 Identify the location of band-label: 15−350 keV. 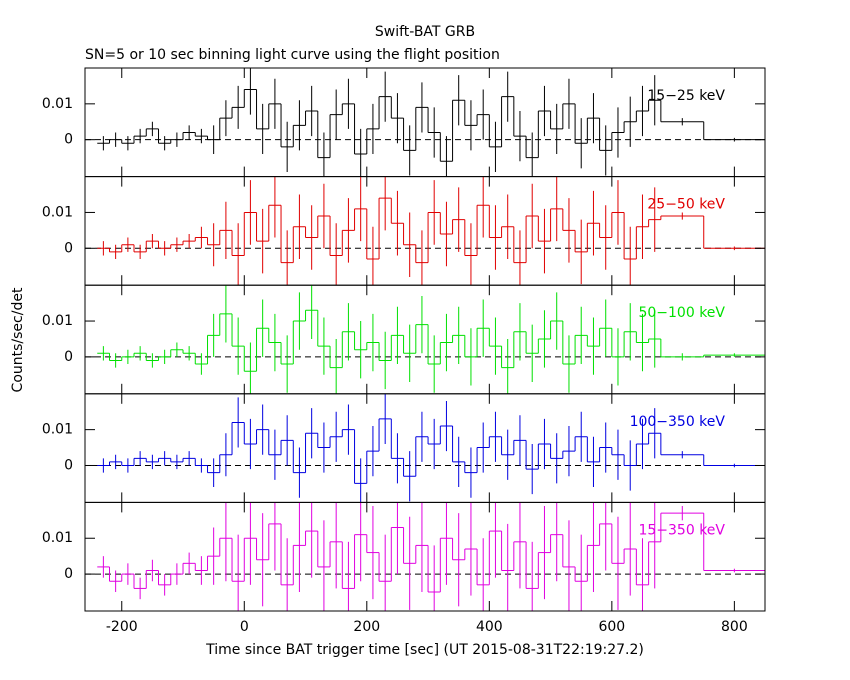
(681, 530).